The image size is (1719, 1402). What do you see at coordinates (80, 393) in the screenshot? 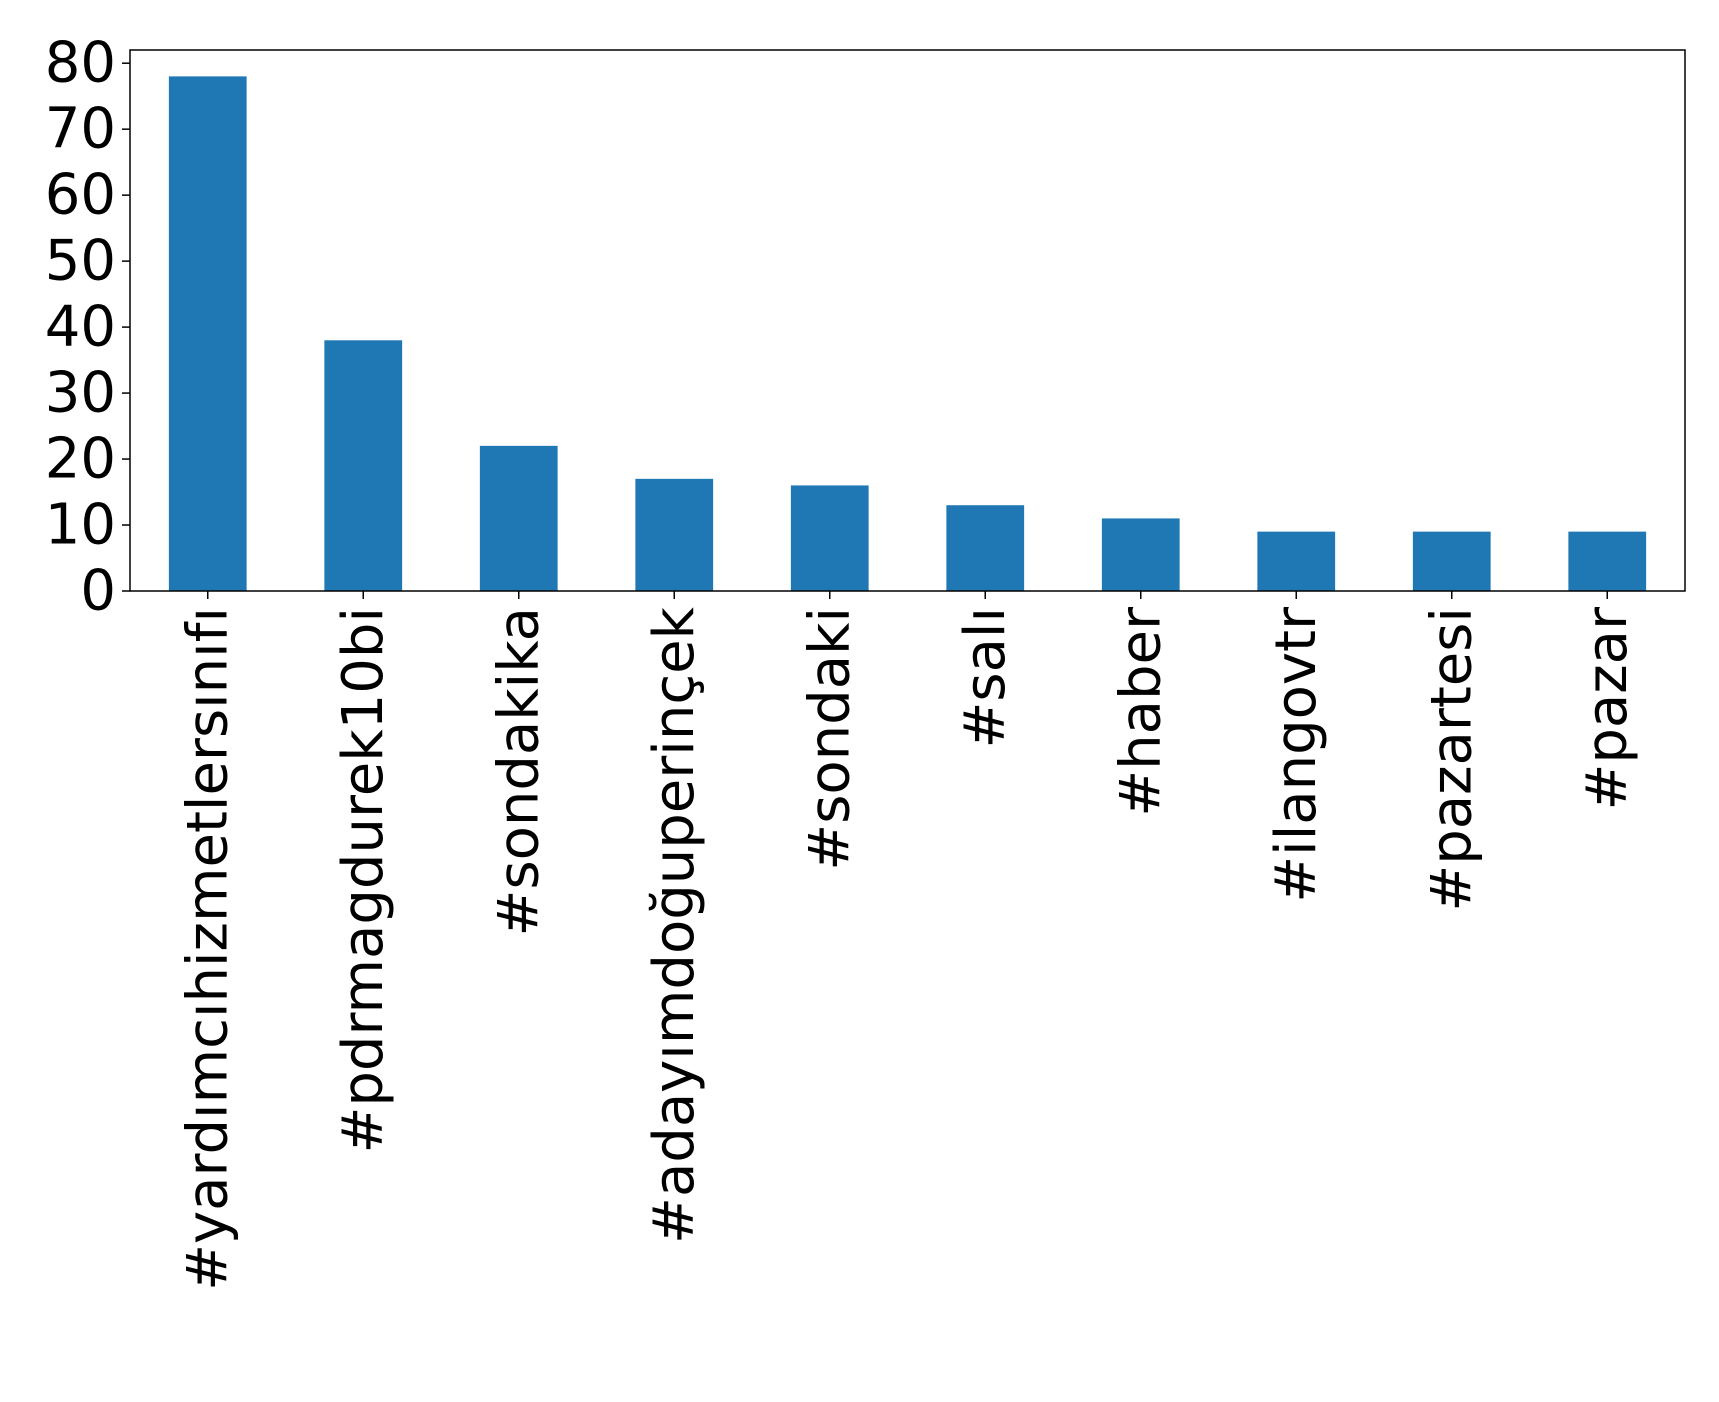
I see `y-tick-label-3: 30` at bounding box center [80, 393].